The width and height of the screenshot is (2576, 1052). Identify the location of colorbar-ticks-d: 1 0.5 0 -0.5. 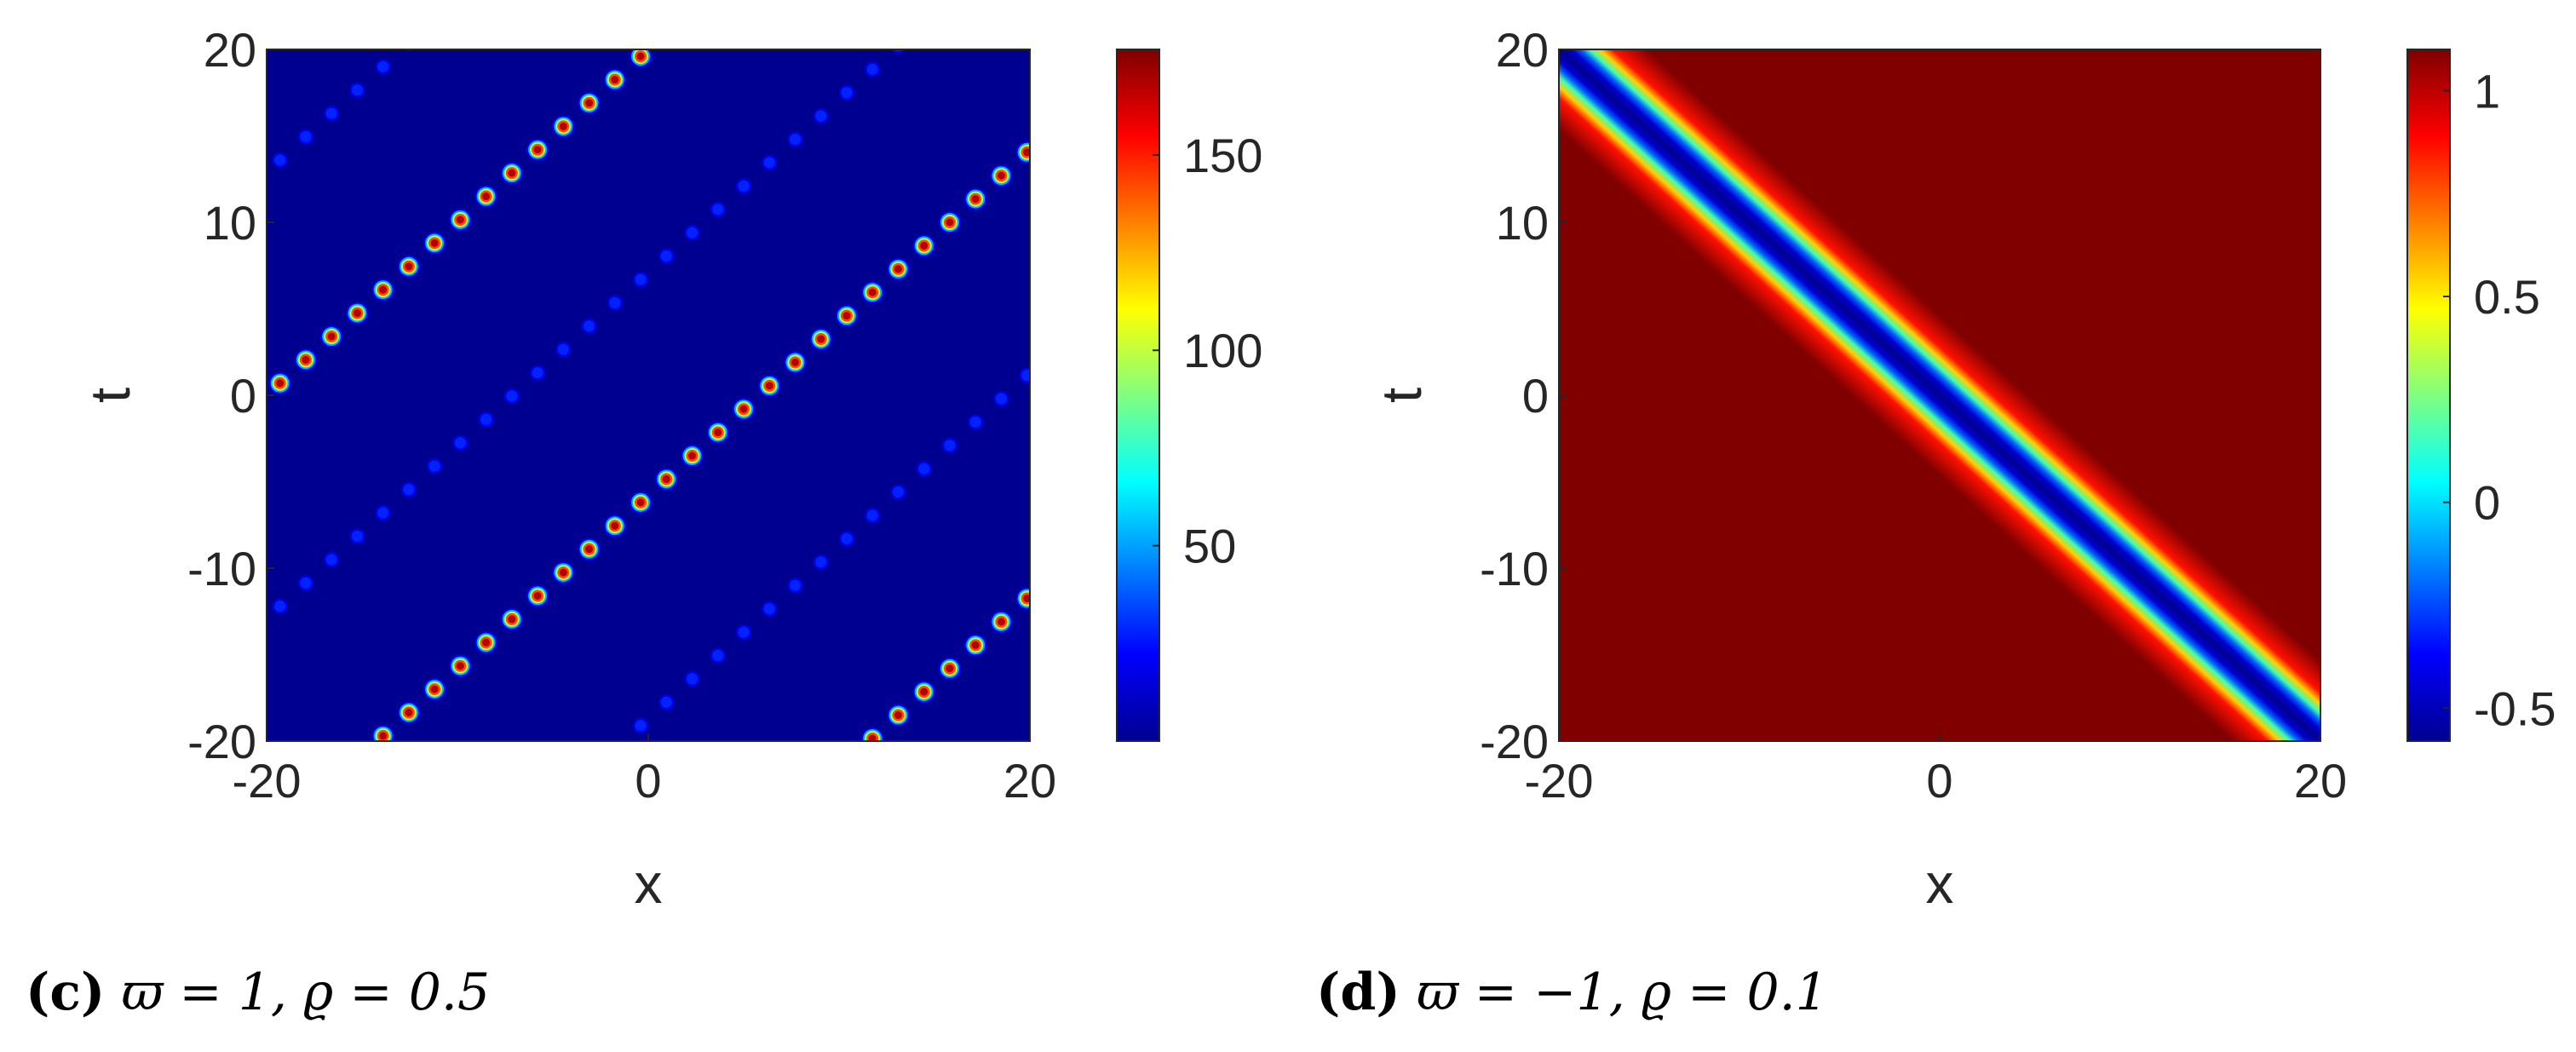
(2500, 399).